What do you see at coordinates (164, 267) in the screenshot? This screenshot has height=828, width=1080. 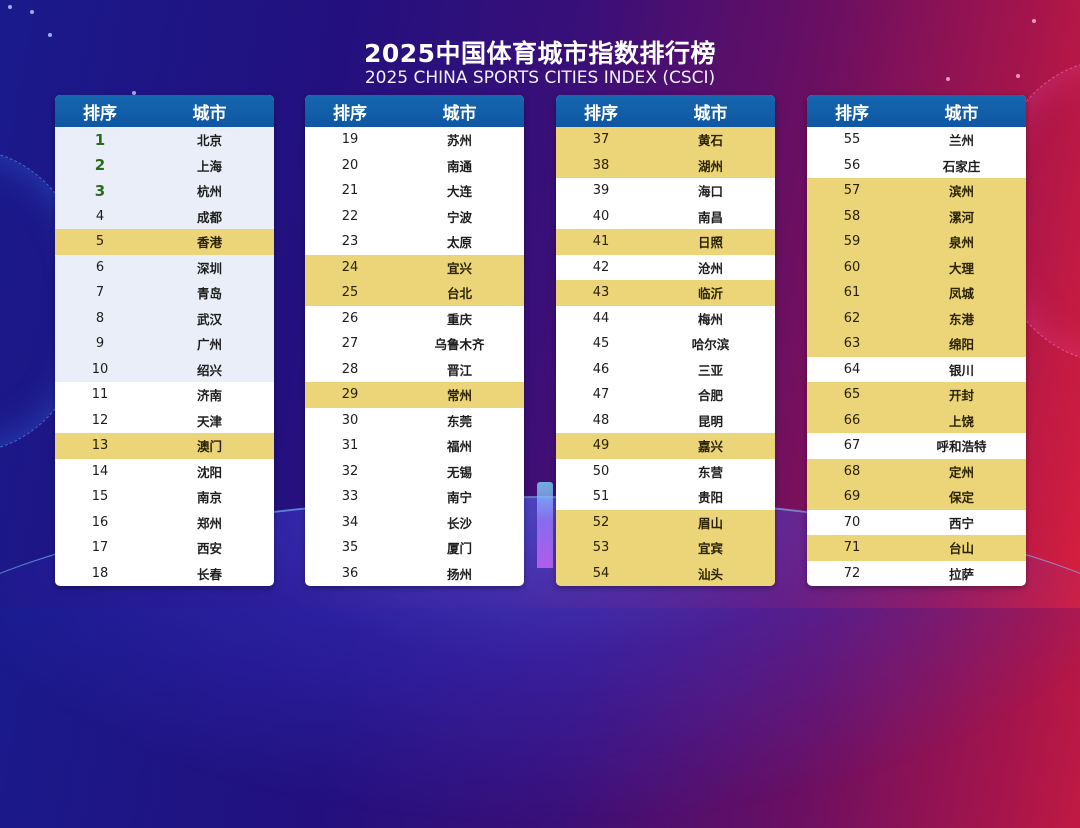 I see `table-row: 6 深圳` at bounding box center [164, 267].